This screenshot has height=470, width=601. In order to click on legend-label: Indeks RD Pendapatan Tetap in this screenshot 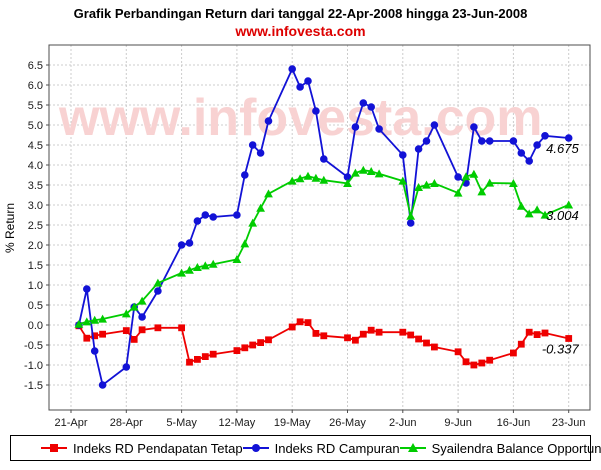, I will do `click(158, 448)`.